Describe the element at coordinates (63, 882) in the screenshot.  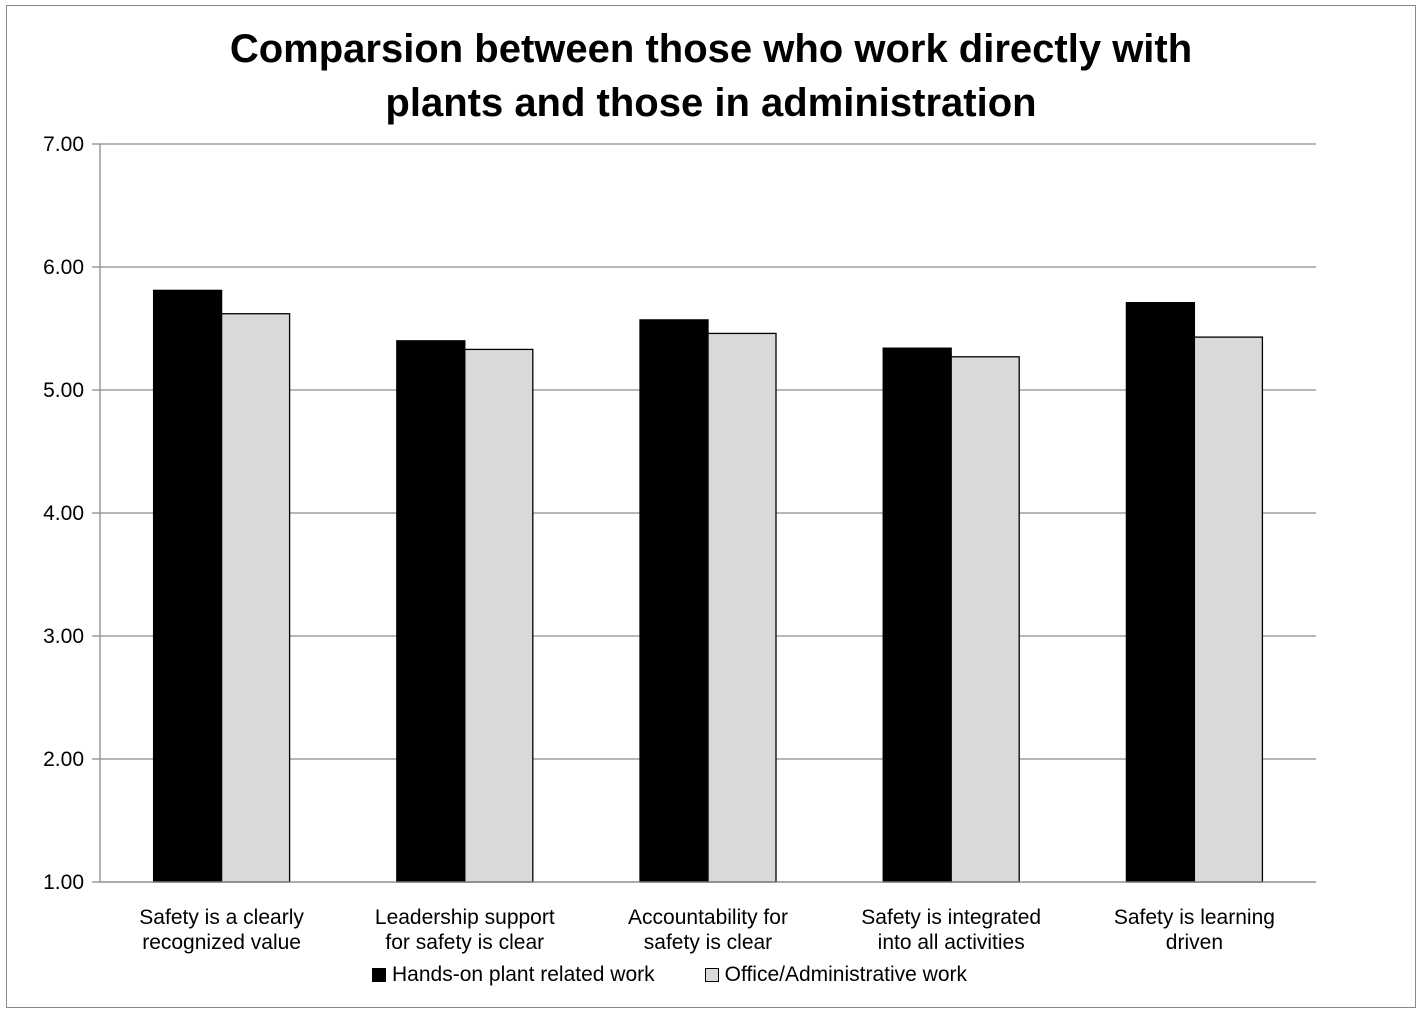
I see `y-tick-label: 1.00` at that location.